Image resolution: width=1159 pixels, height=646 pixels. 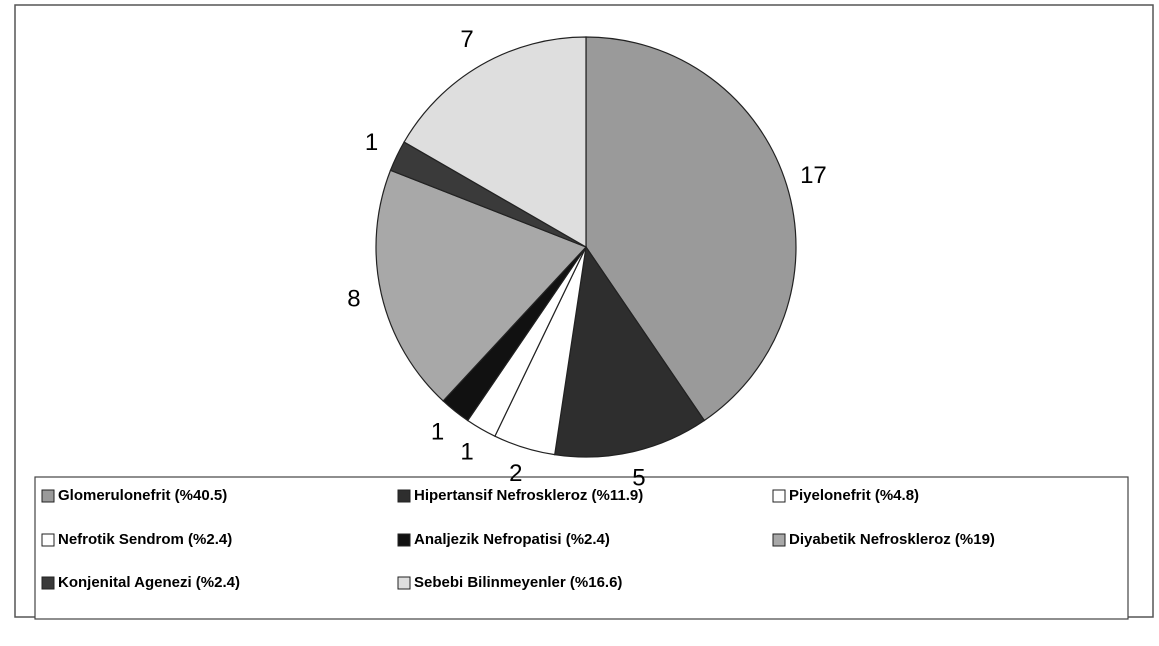 What do you see at coordinates (512, 539) in the screenshot?
I see `legend-label: Analjezik Nefropatisi (%2.4)` at bounding box center [512, 539].